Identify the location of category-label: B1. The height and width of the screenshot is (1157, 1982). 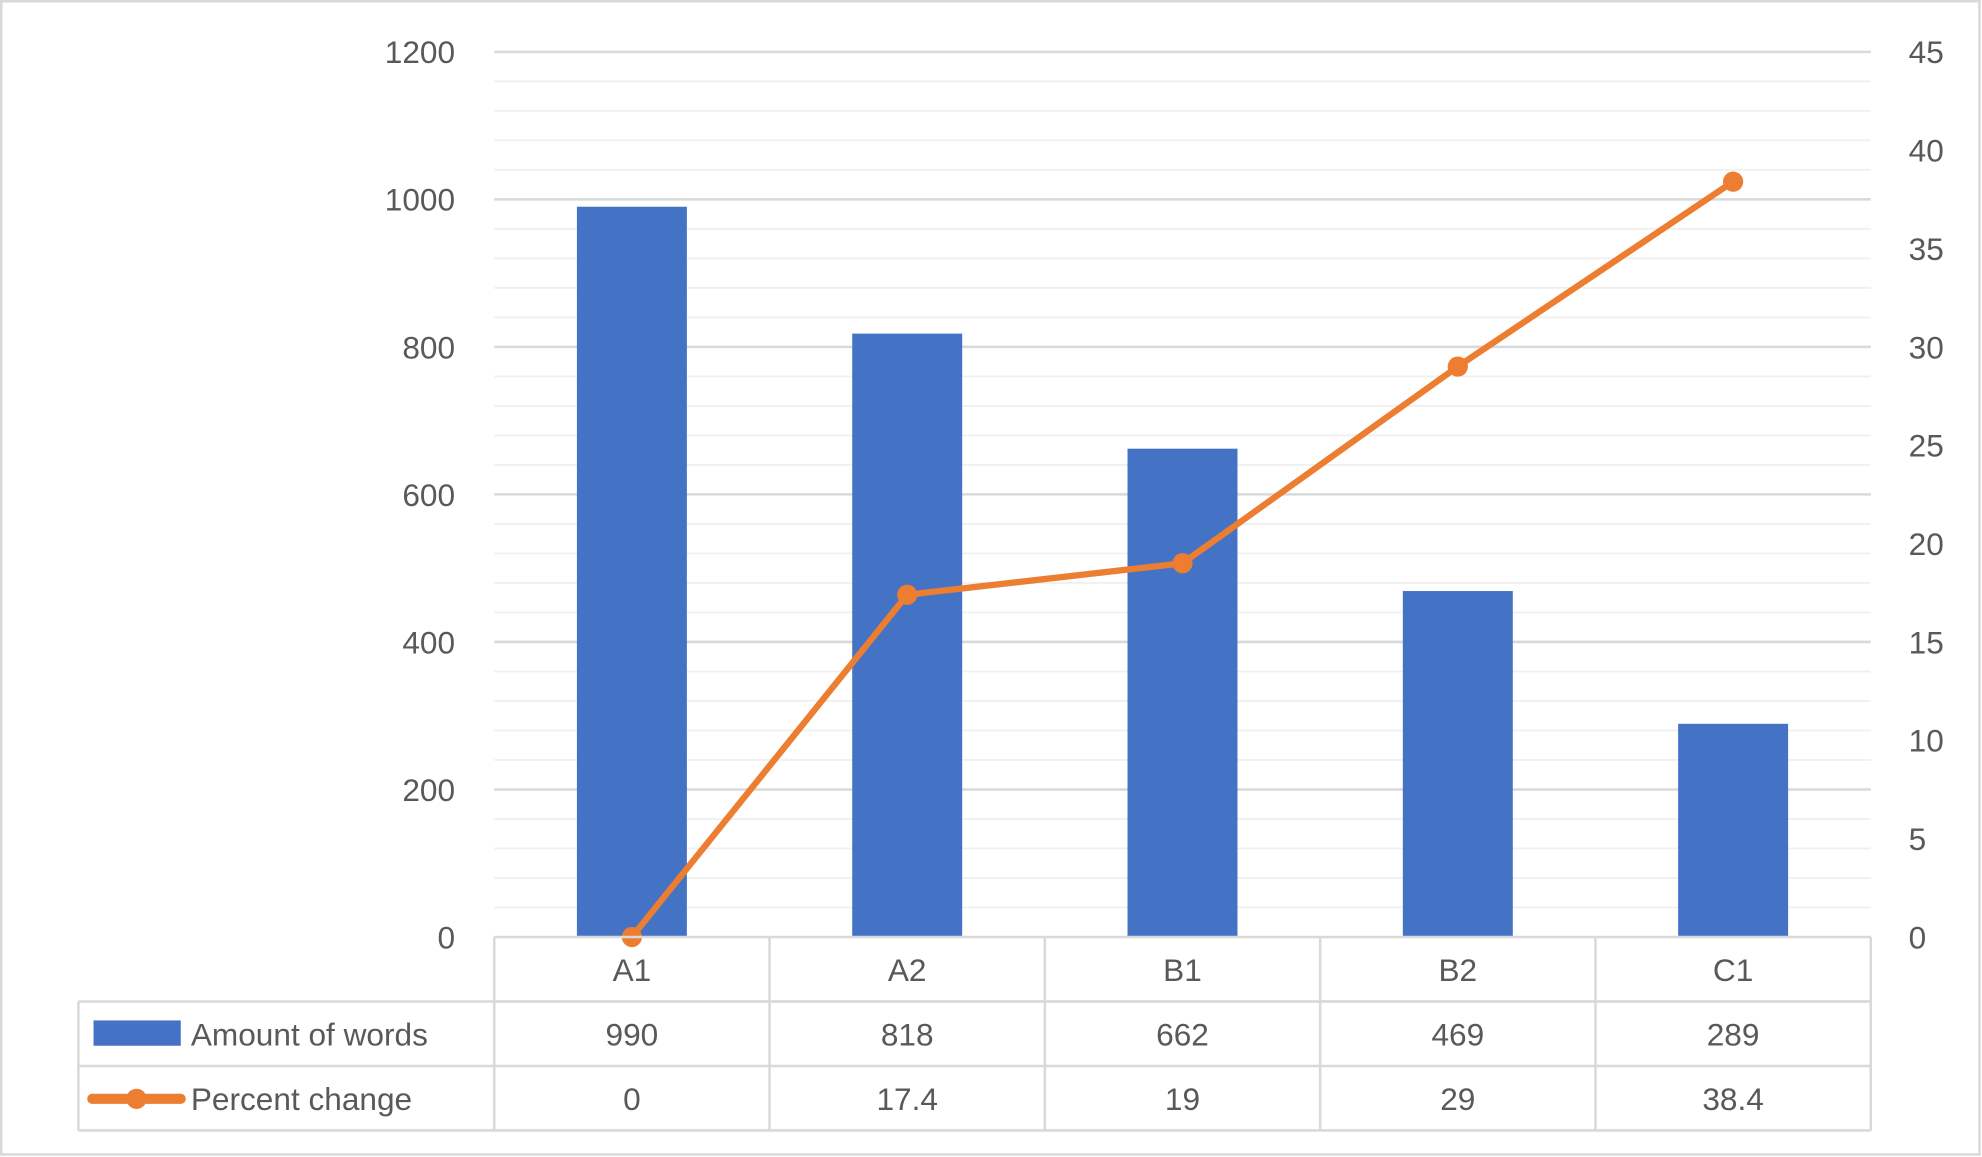
(1182, 970).